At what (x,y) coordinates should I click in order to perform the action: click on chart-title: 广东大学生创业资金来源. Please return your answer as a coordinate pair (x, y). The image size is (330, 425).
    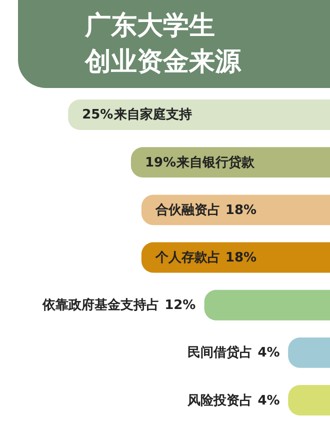
    Looking at the image, I should click on (163, 44).